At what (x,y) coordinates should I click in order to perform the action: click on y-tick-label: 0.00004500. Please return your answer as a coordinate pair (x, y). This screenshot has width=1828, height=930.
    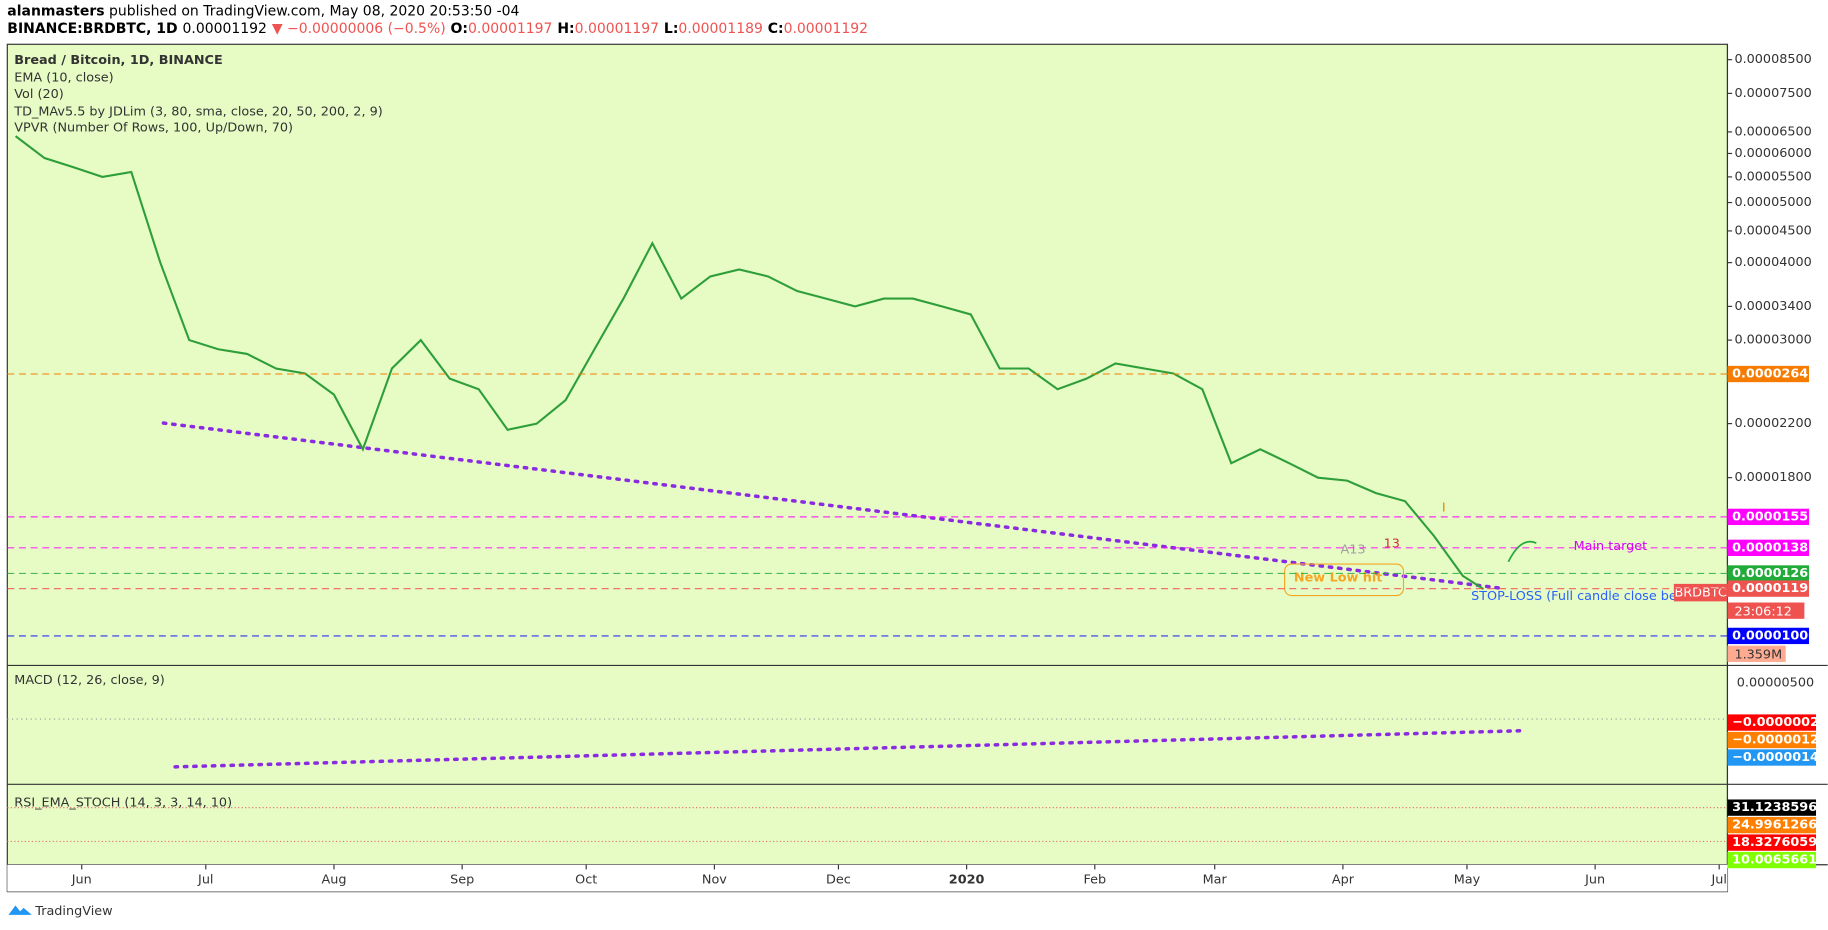
    Looking at the image, I should click on (1772, 230).